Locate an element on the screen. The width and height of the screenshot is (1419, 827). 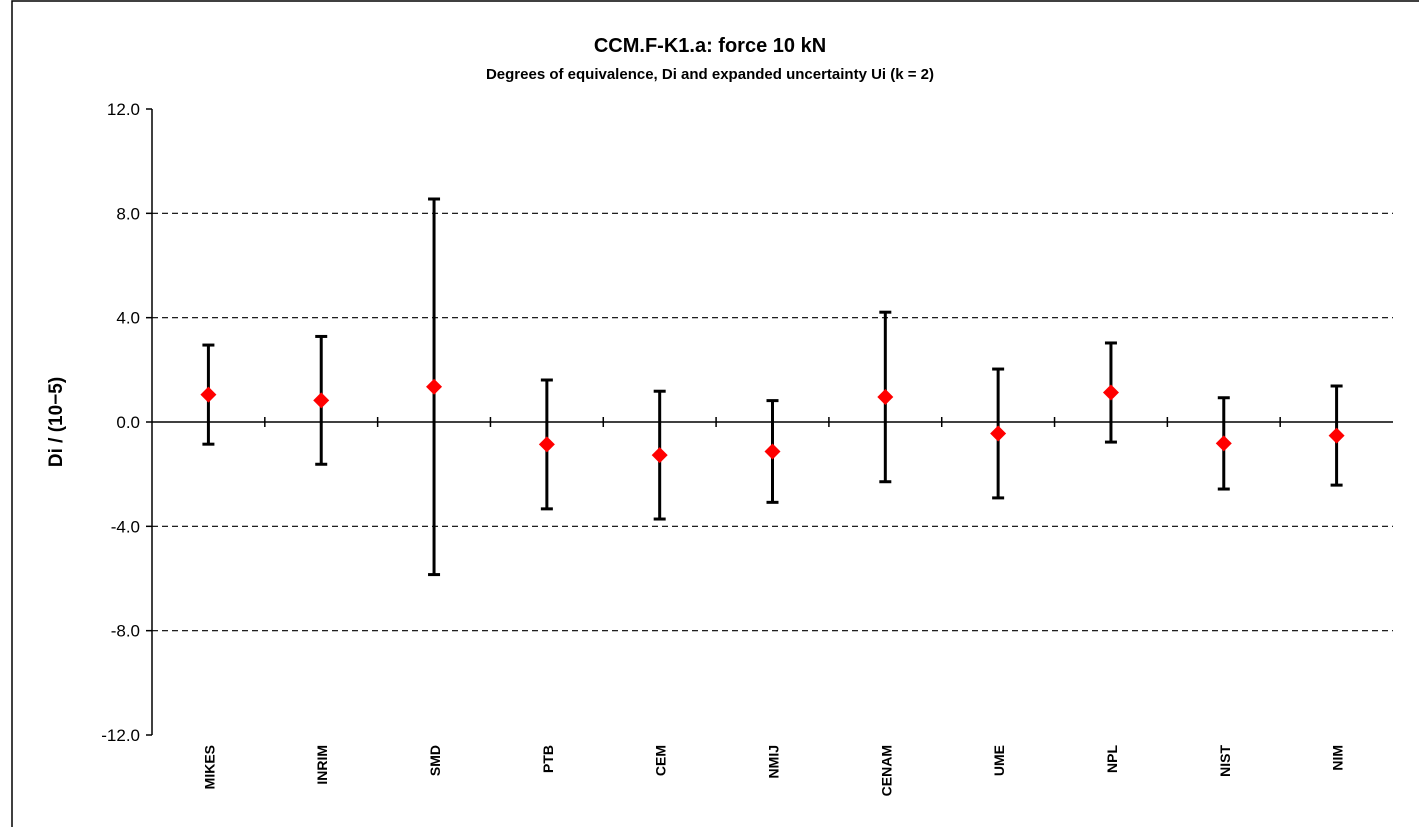
y-tick-label: 0.0 is located at coordinates (128, 422).